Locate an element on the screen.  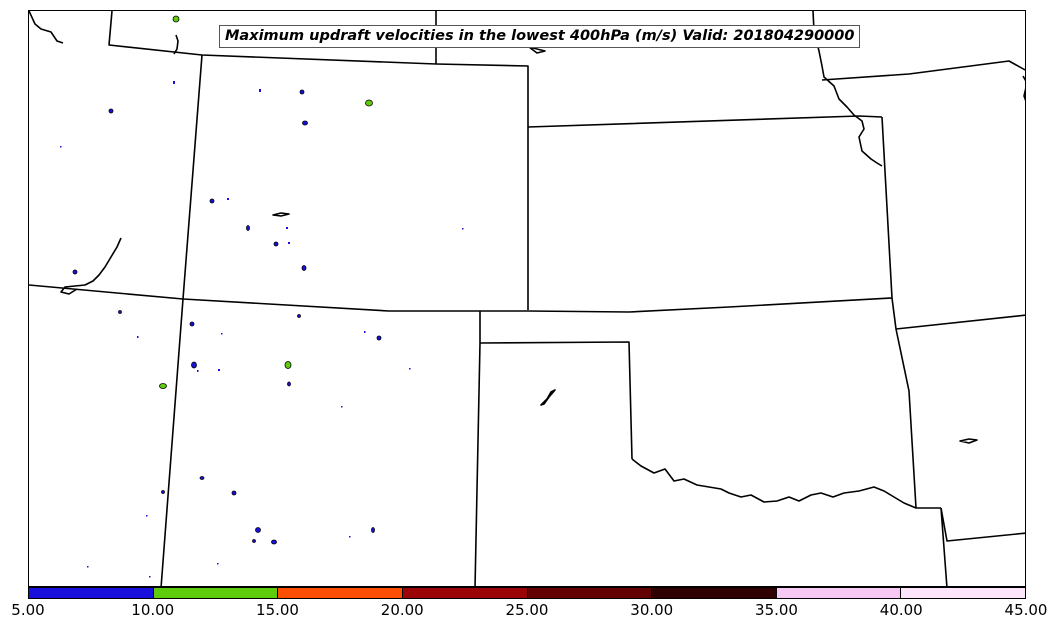
state-border-missouri-west is located at coordinates (899, 312).